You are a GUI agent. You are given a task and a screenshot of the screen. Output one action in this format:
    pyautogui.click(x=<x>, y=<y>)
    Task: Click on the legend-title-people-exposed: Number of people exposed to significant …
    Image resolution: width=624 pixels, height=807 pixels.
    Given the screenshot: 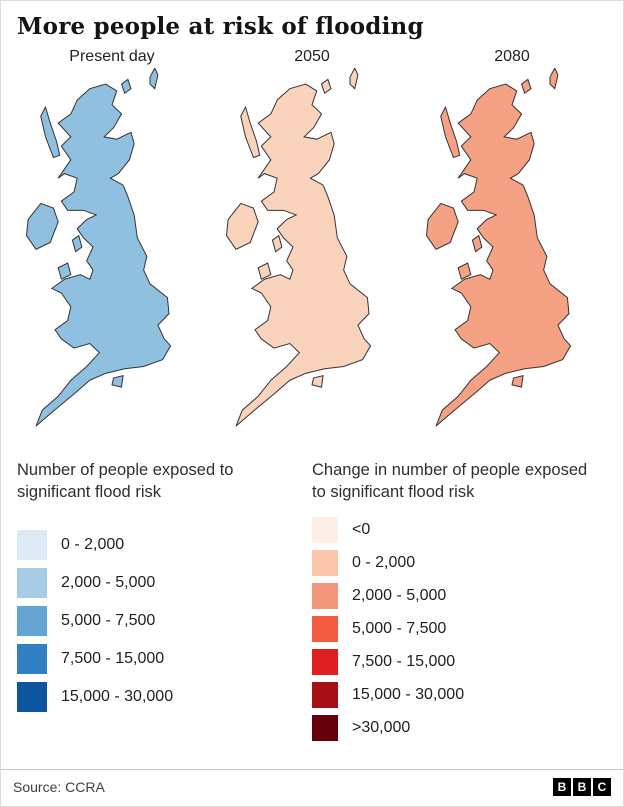 What is the action you would take?
    pyautogui.click(x=125, y=481)
    